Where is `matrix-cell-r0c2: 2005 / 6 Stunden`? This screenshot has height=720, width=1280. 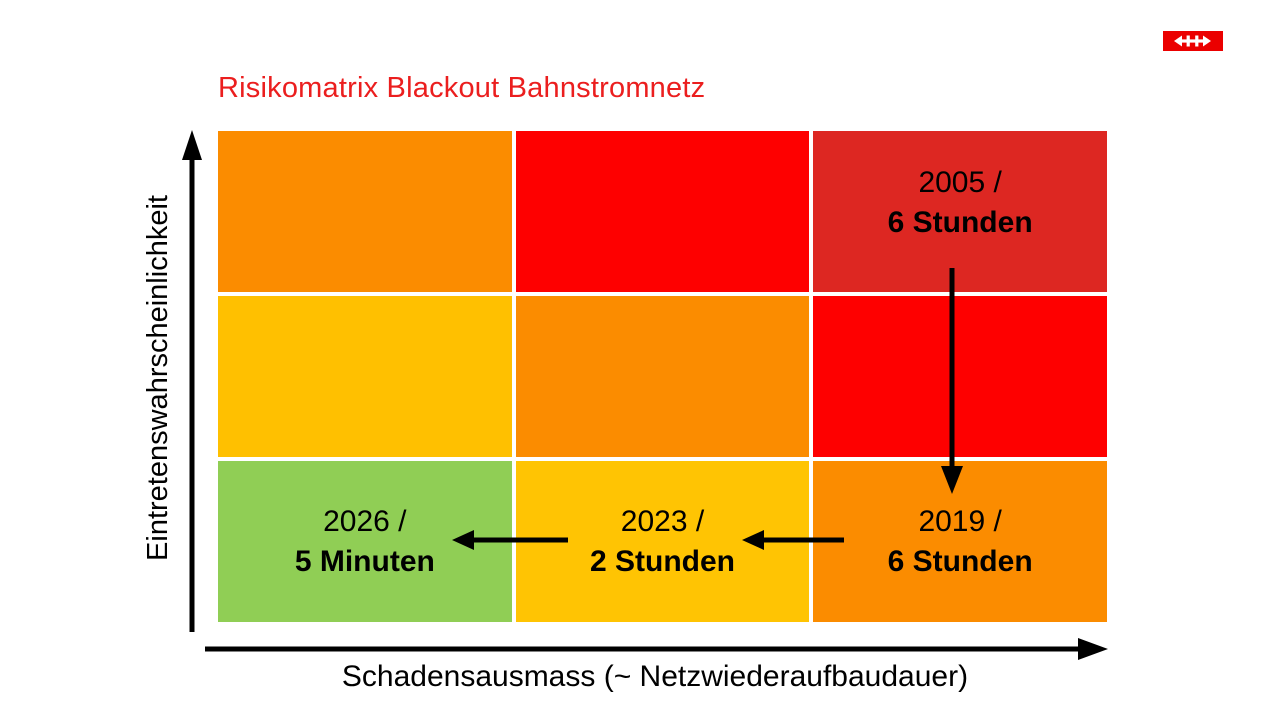 matrix-cell-r0c2: 2005 / 6 Stunden is located at coordinates (960, 211).